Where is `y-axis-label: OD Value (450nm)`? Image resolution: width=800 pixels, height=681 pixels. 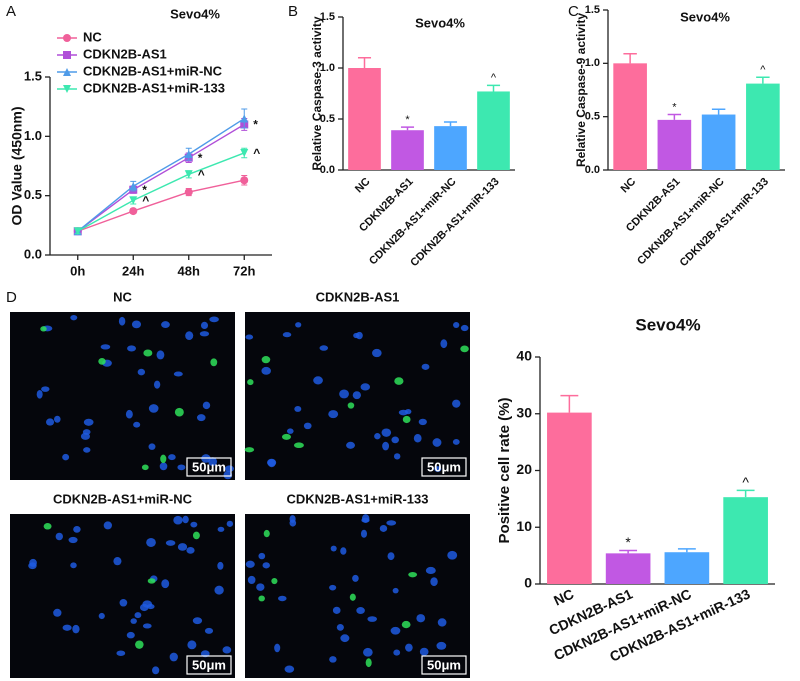
y-axis-label: OD Value (450nm) is located at coordinates (17, 165).